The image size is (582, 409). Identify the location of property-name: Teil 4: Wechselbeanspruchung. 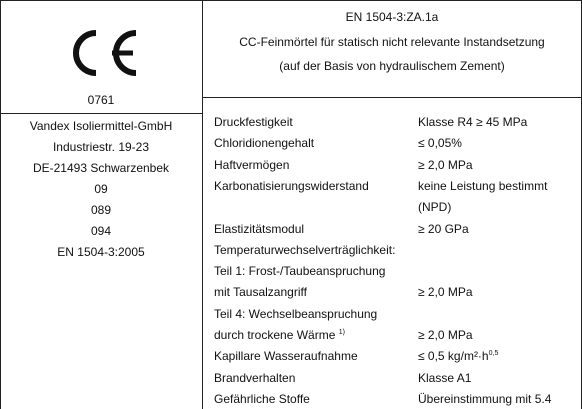
(295, 314).